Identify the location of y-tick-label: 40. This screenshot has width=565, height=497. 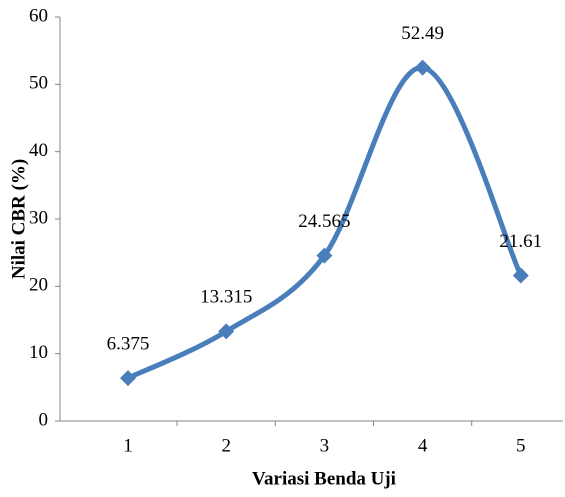
(38, 150).